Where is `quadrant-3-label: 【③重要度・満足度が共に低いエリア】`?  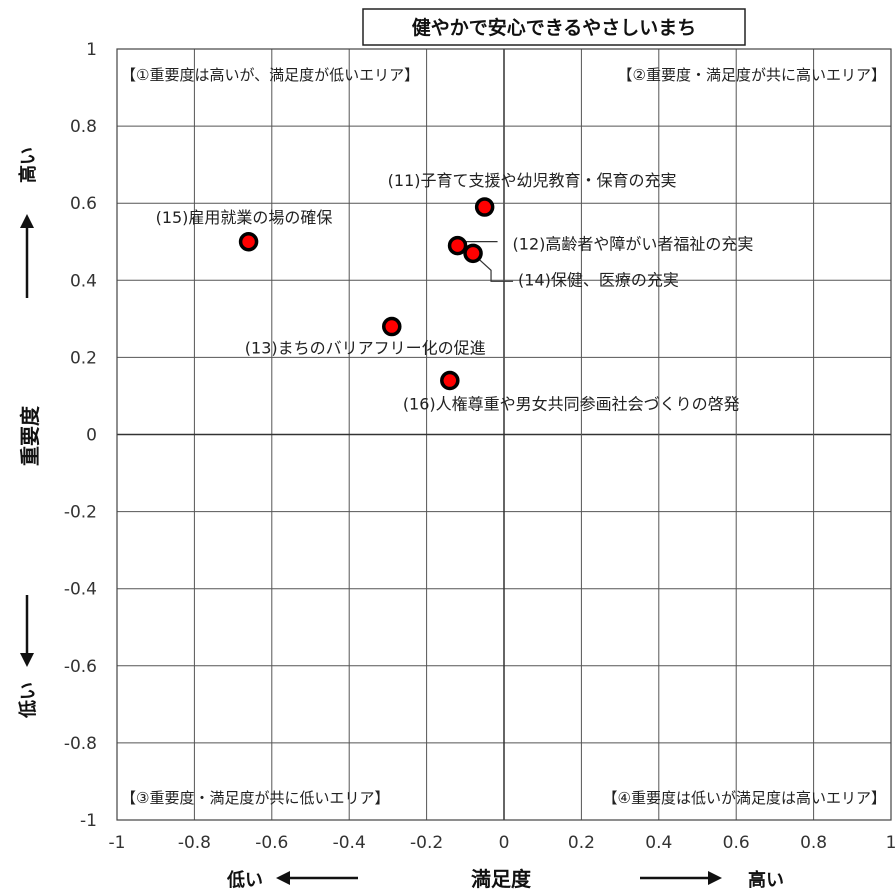 quadrant-3-label: 【③重要度・満足度が共に低いエリア】 is located at coordinates (255, 798).